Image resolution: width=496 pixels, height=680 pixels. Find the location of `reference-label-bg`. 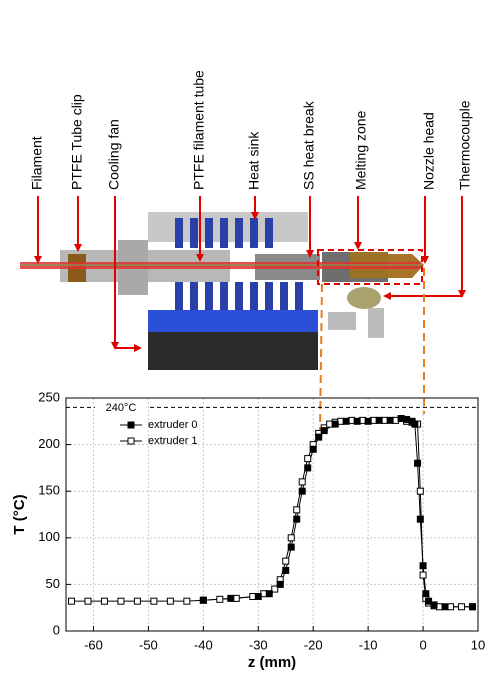

reference-label-bg is located at coordinates (120, 407).